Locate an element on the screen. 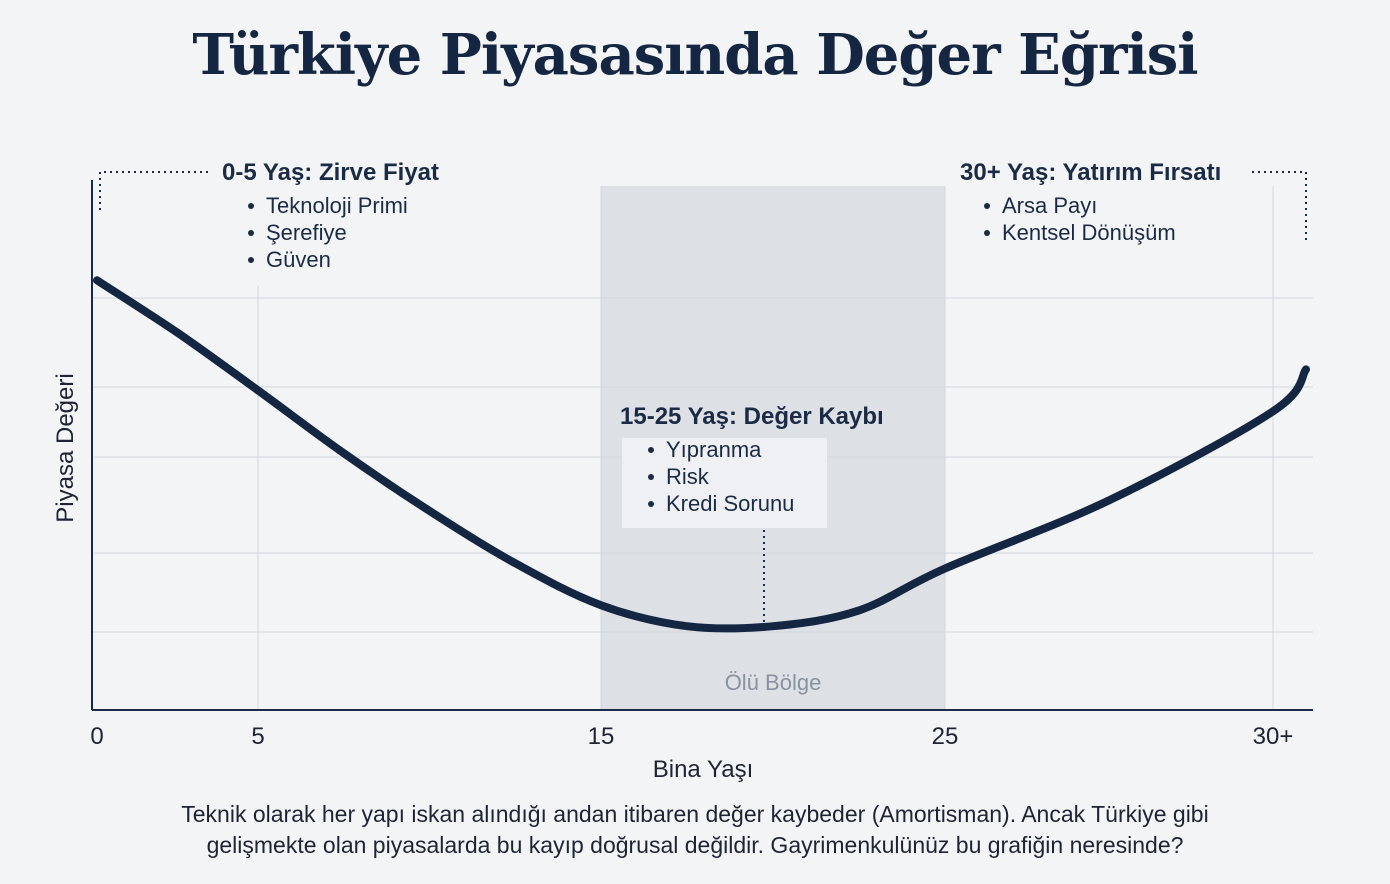  peak-connector is located at coordinates (155, 190).